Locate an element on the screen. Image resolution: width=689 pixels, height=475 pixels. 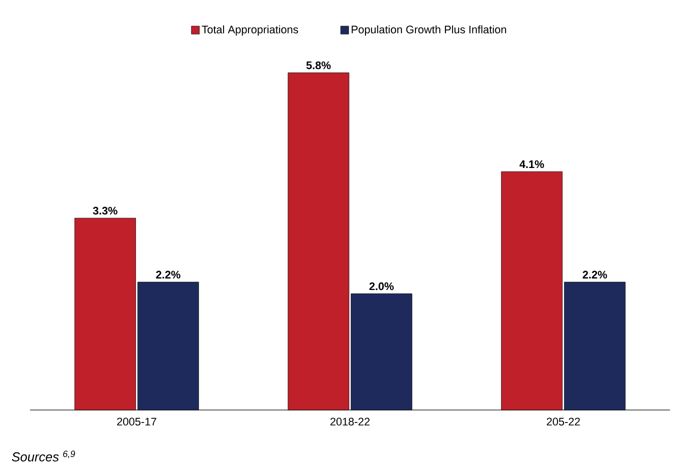
source-note: Sources $^{6,9}$ is located at coordinates (44, 456).